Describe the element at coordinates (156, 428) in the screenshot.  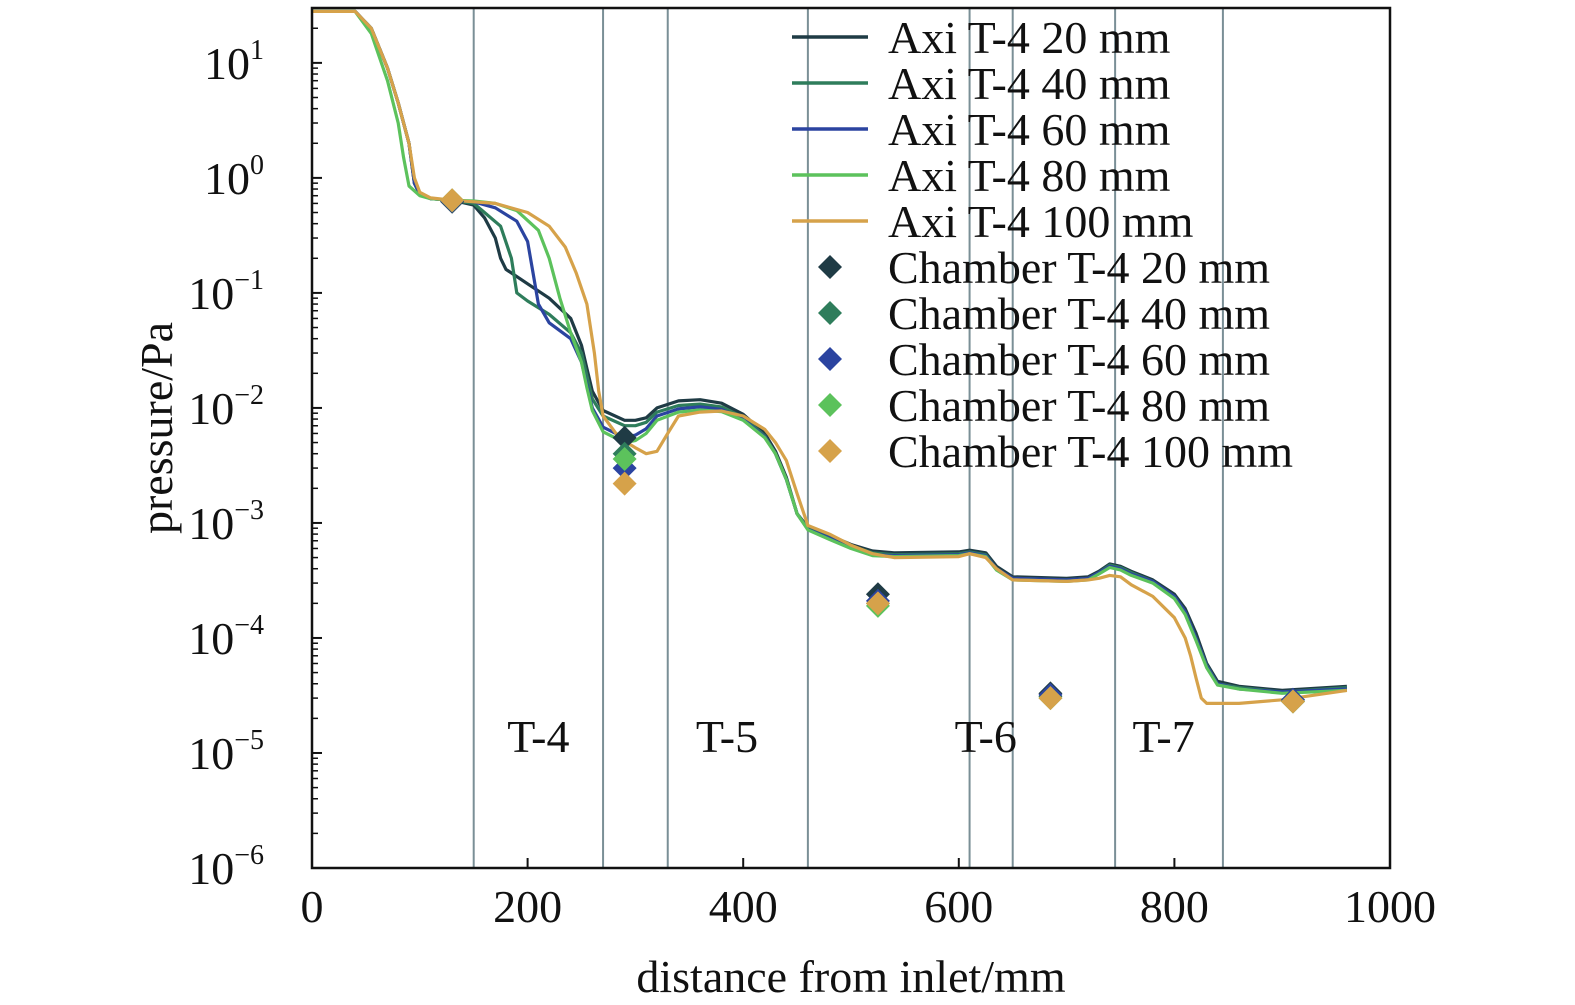
I see `y-axis-label: pressure/Pa` at that location.